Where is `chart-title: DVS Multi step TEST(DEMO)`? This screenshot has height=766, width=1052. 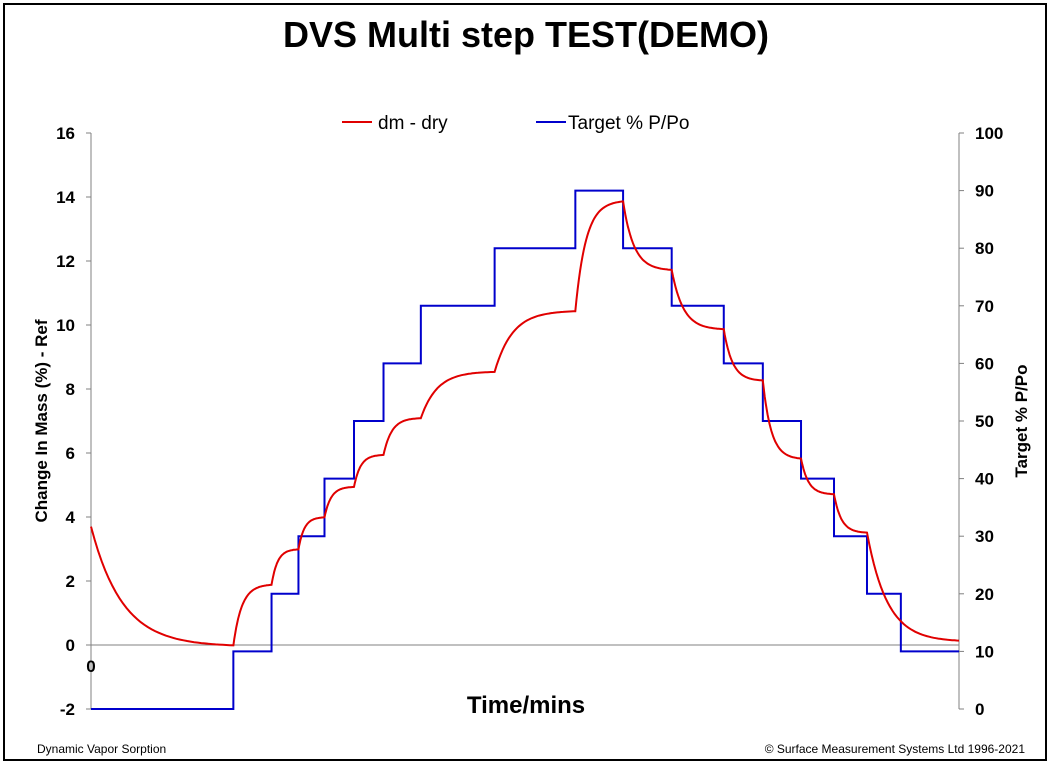
chart-title: DVS Multi step TEST(DEMO) is located at coordinates (526, 34).